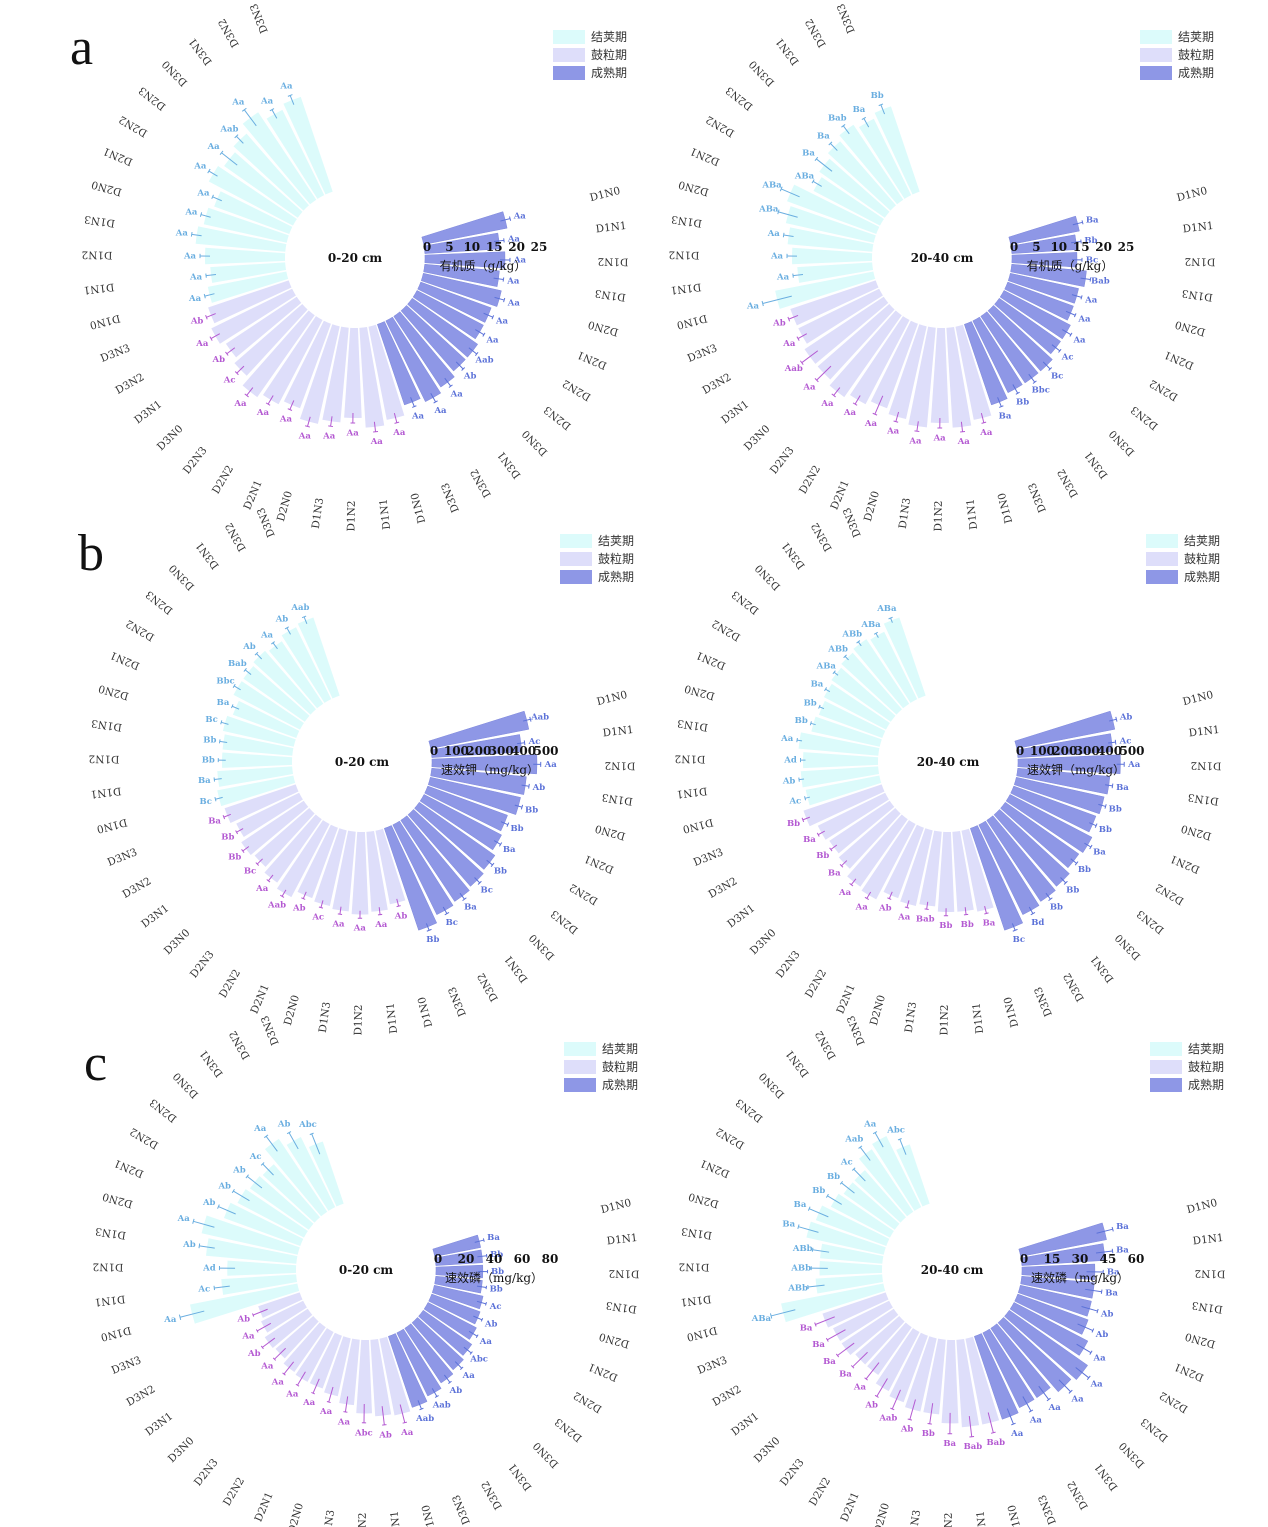 The image size is (1268, 1527). What do you see at coordinates (797, 1289) in the screenshot?
I see `sig-label: ABb` at bounding box center [797, 1289].